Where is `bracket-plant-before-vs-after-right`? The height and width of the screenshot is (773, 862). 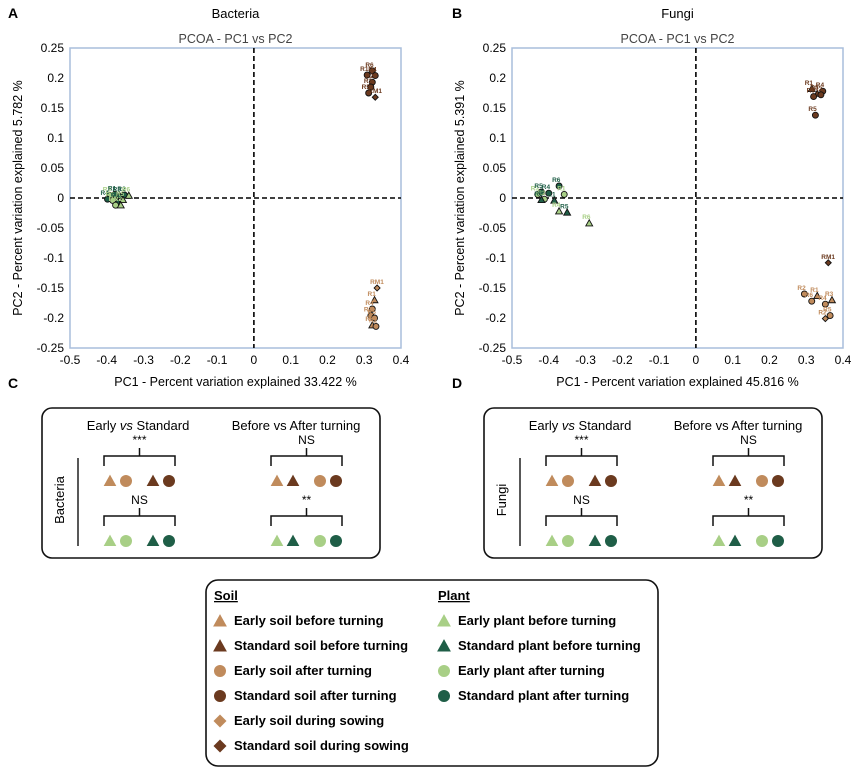 bracket-plant-before-vs-after-right is located at coordinates (771, 520).